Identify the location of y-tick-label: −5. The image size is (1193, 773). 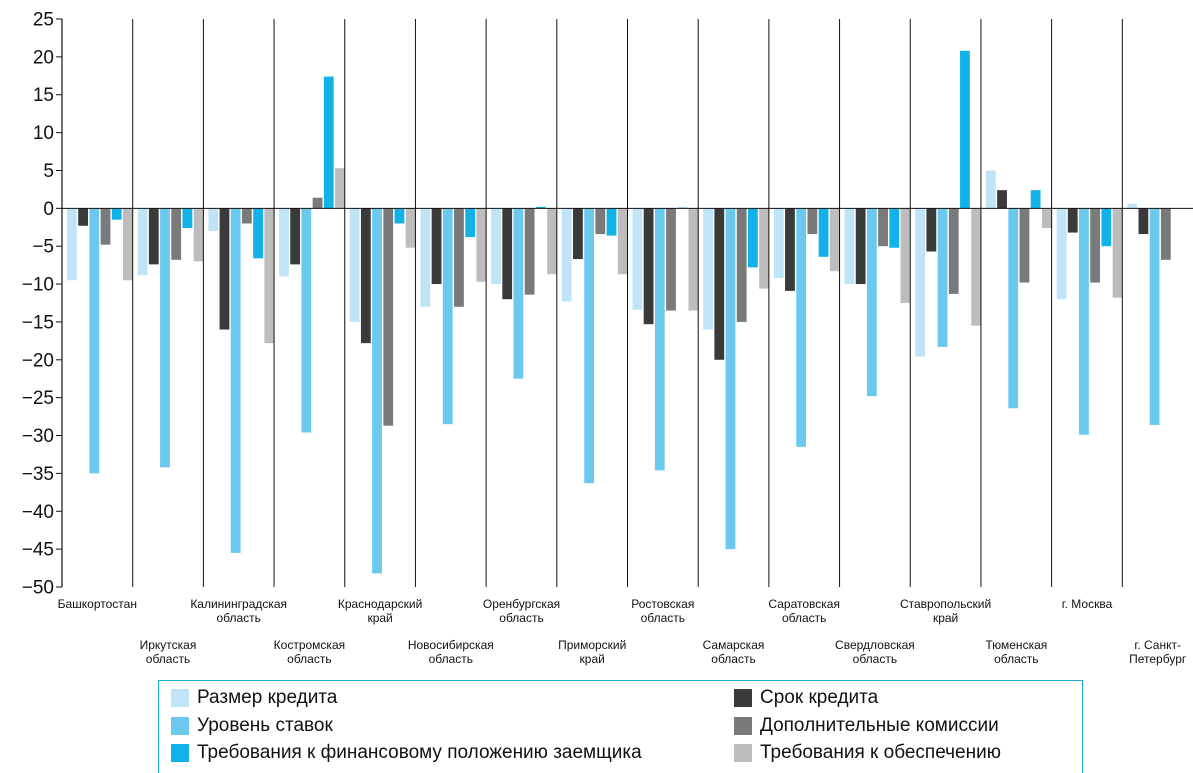
(43, 247).